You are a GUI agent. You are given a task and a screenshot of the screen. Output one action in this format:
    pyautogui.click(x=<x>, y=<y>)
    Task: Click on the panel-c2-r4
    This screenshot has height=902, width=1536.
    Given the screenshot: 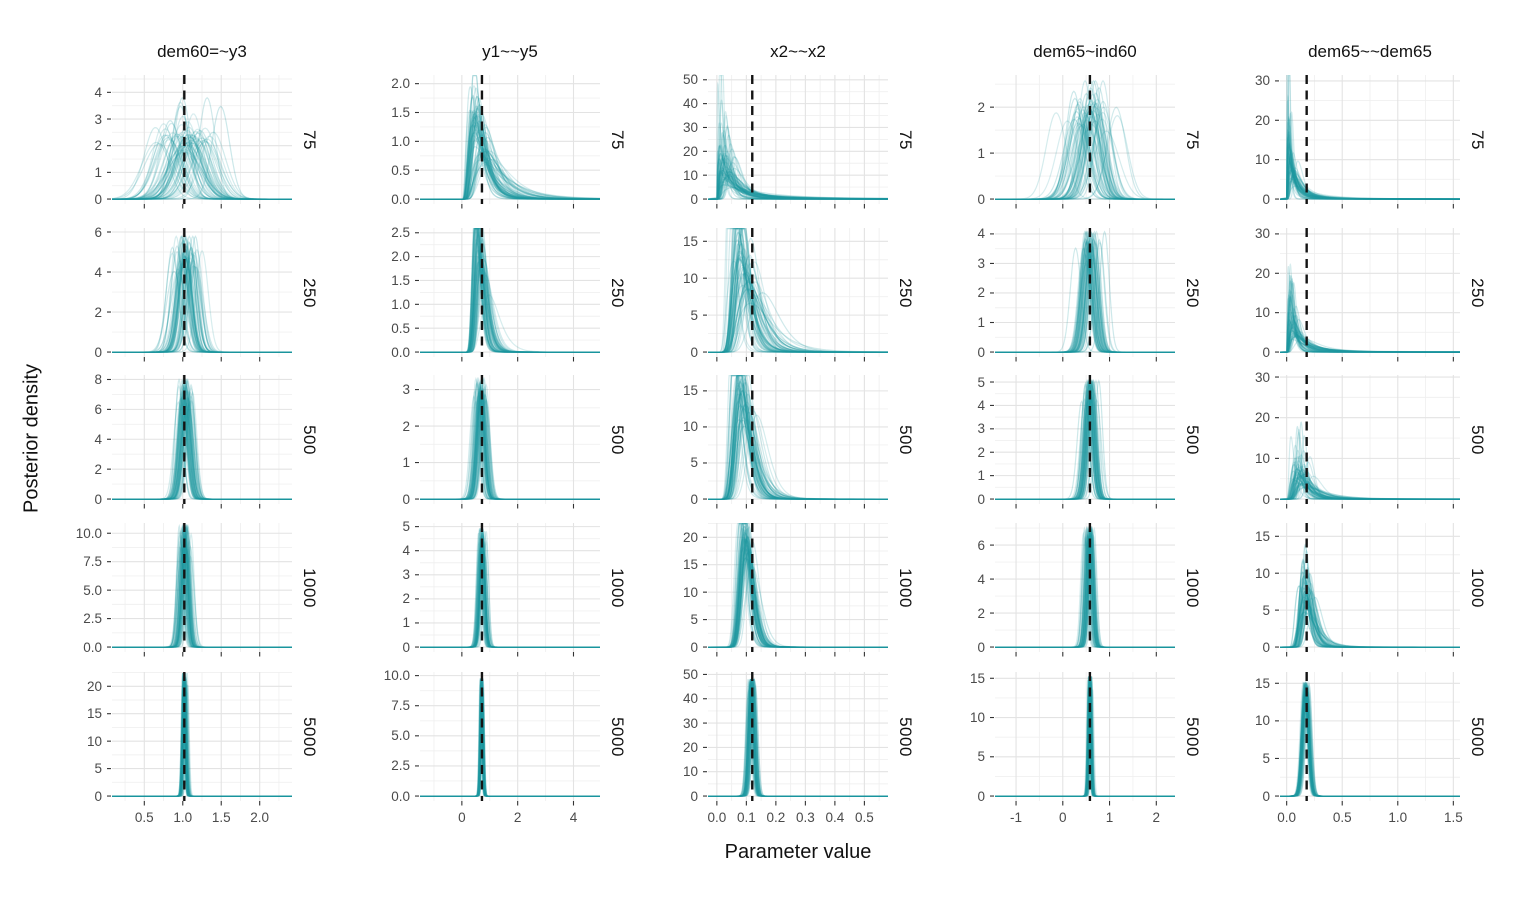 What is the action you would take?
    pyautogui.click(x=507, y=590)
    